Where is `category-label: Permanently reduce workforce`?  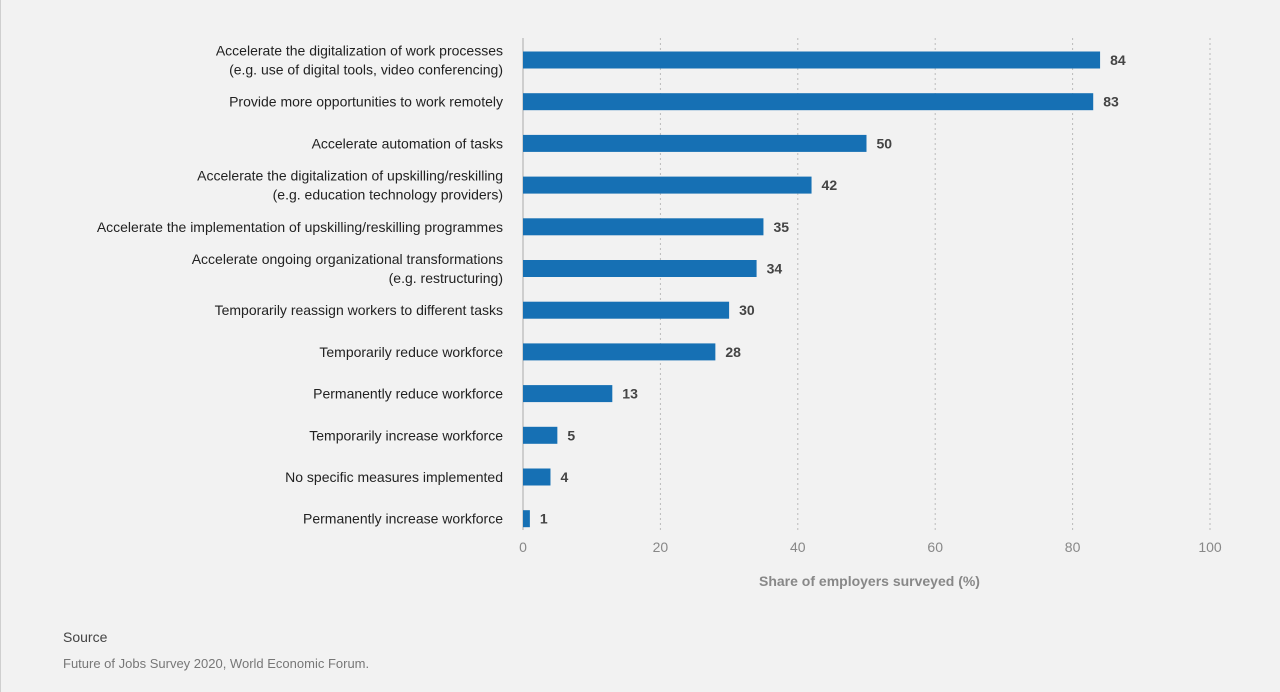
category-label: Permanently reduce workforce is located at coordinates (408, 394).